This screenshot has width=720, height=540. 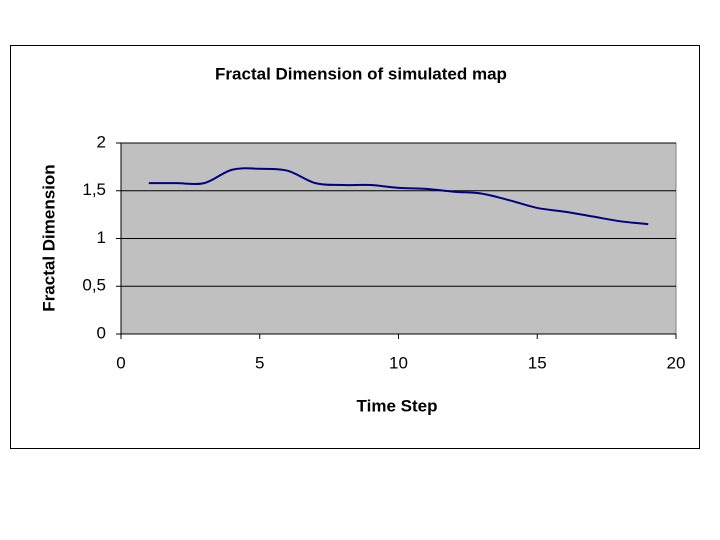 I want to click on y-tick-label: 0,5, so click(x=94, y=285).